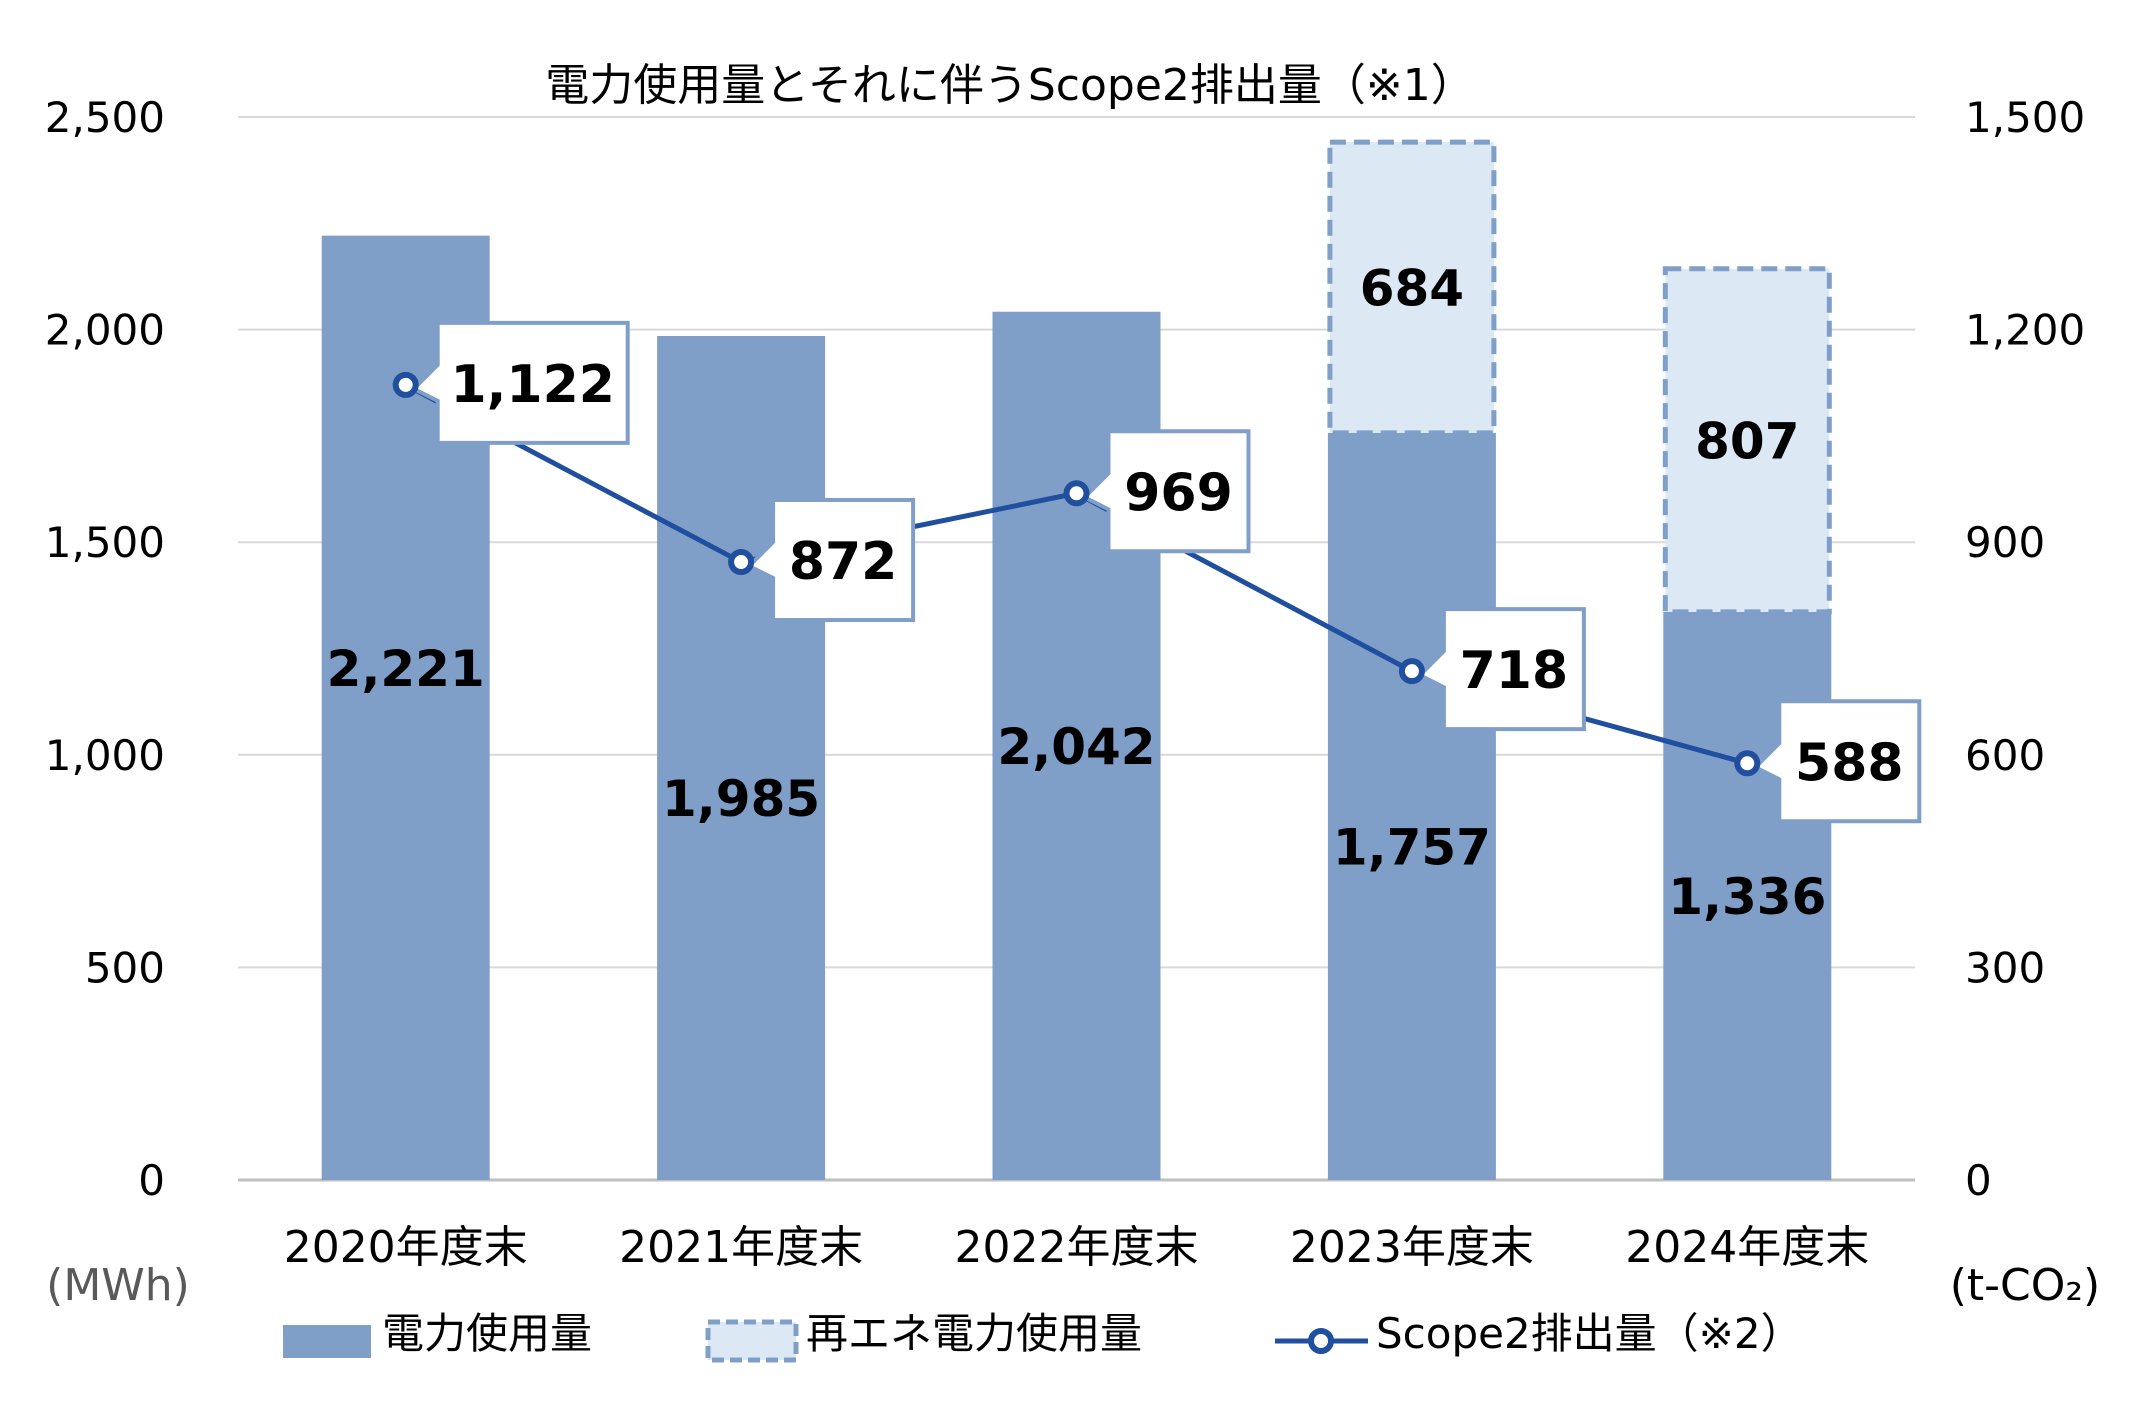 The width and height of the screenshot is (2131, 1414). What do you see at coordinates (1514, 671) in the screenshot?
I see `scope2-point-label: 718` at bounding box center [1514, 671].